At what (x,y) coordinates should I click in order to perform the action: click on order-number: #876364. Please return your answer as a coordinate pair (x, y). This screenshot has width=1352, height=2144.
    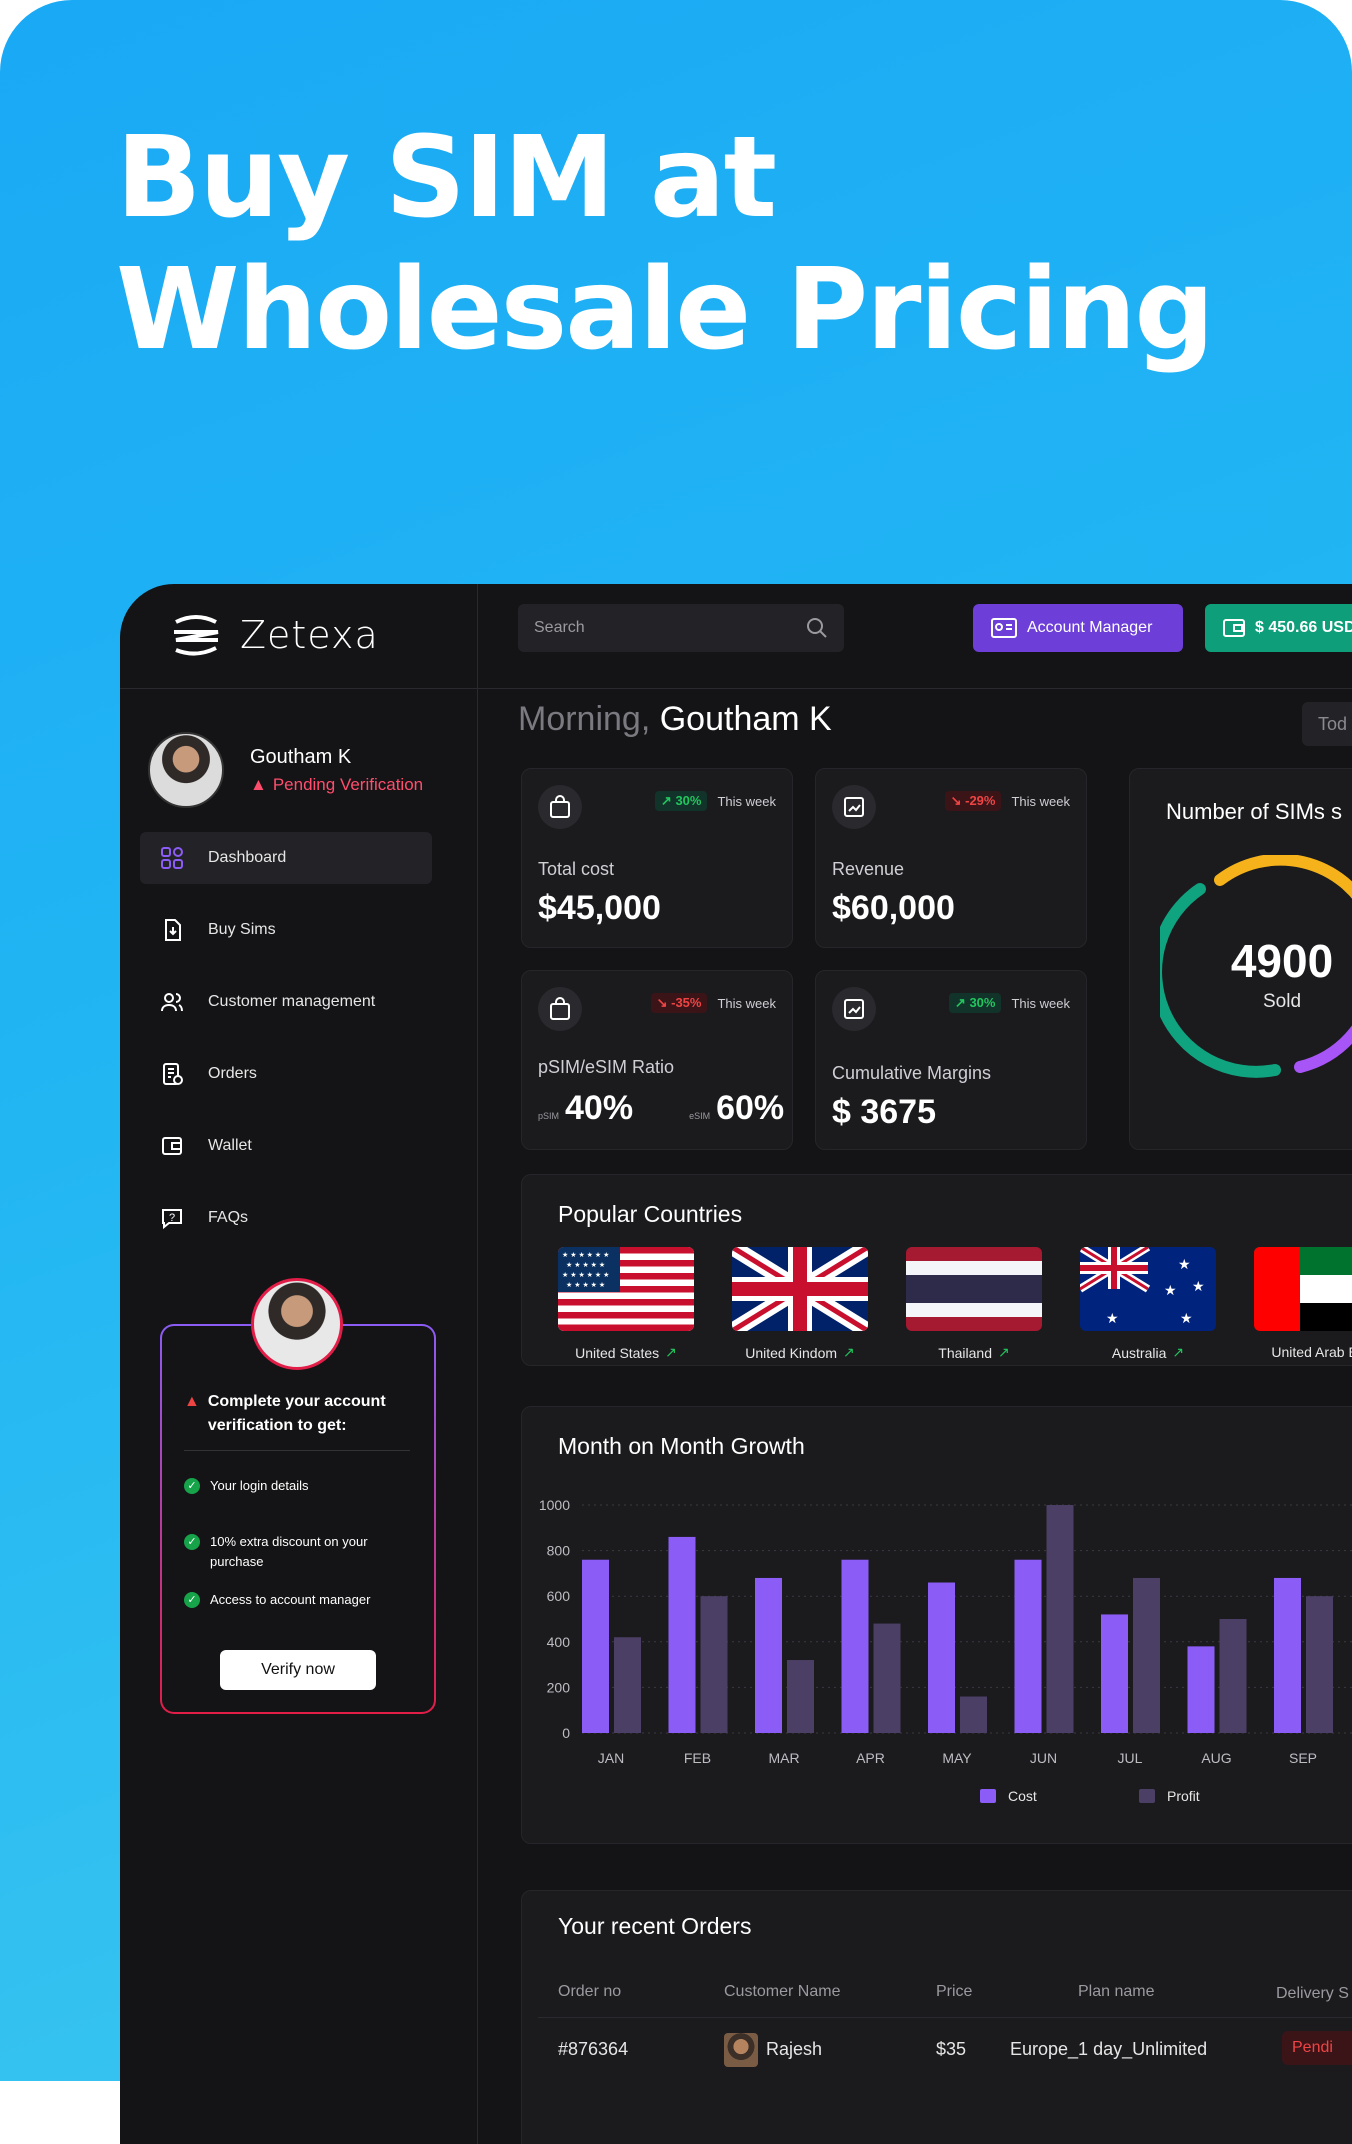
    Looking at the image, I should click on (593, 2049).